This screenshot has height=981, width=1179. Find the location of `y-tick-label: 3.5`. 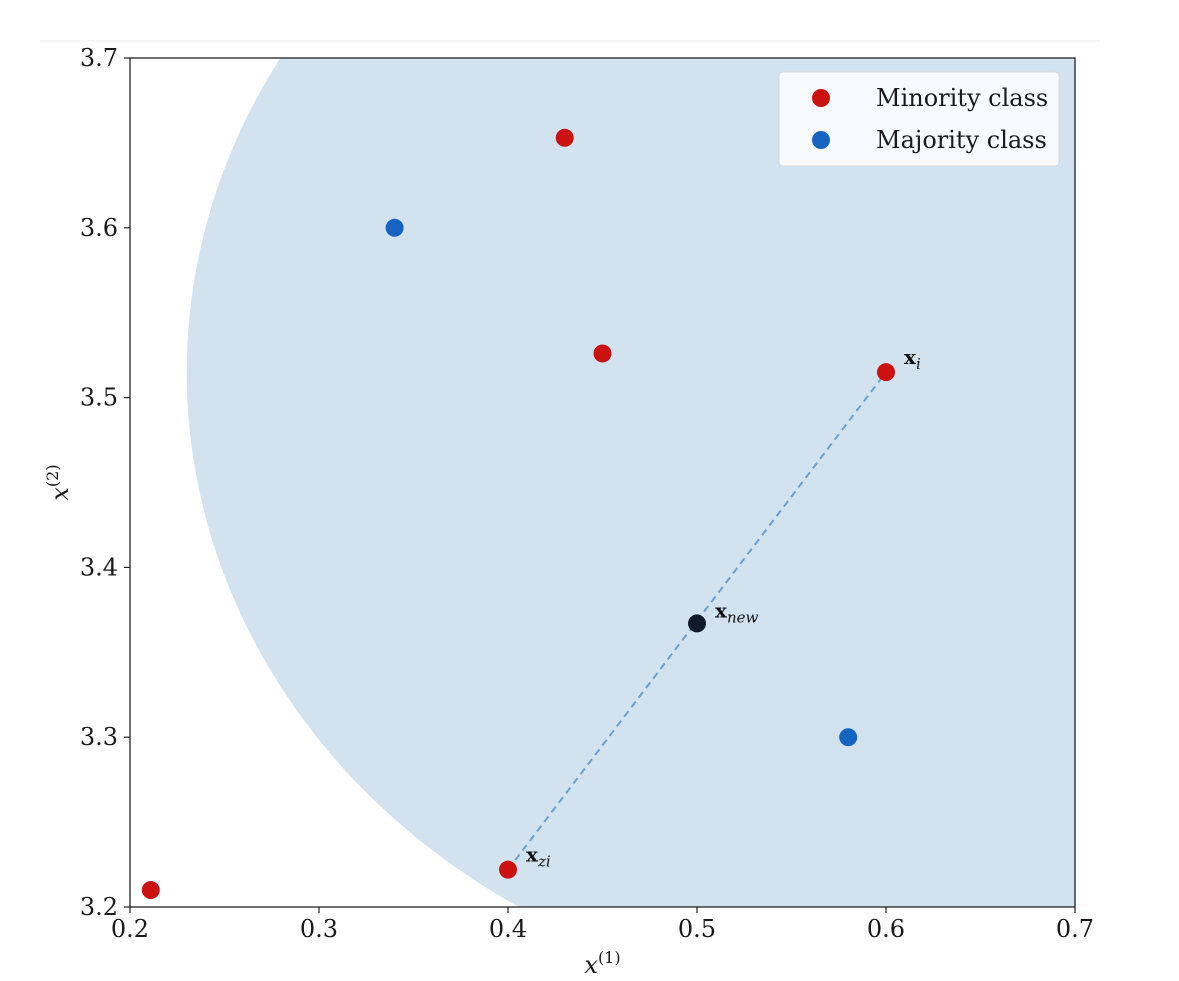

y-tick-label: 3.5 is located at coordinates (99, 398).